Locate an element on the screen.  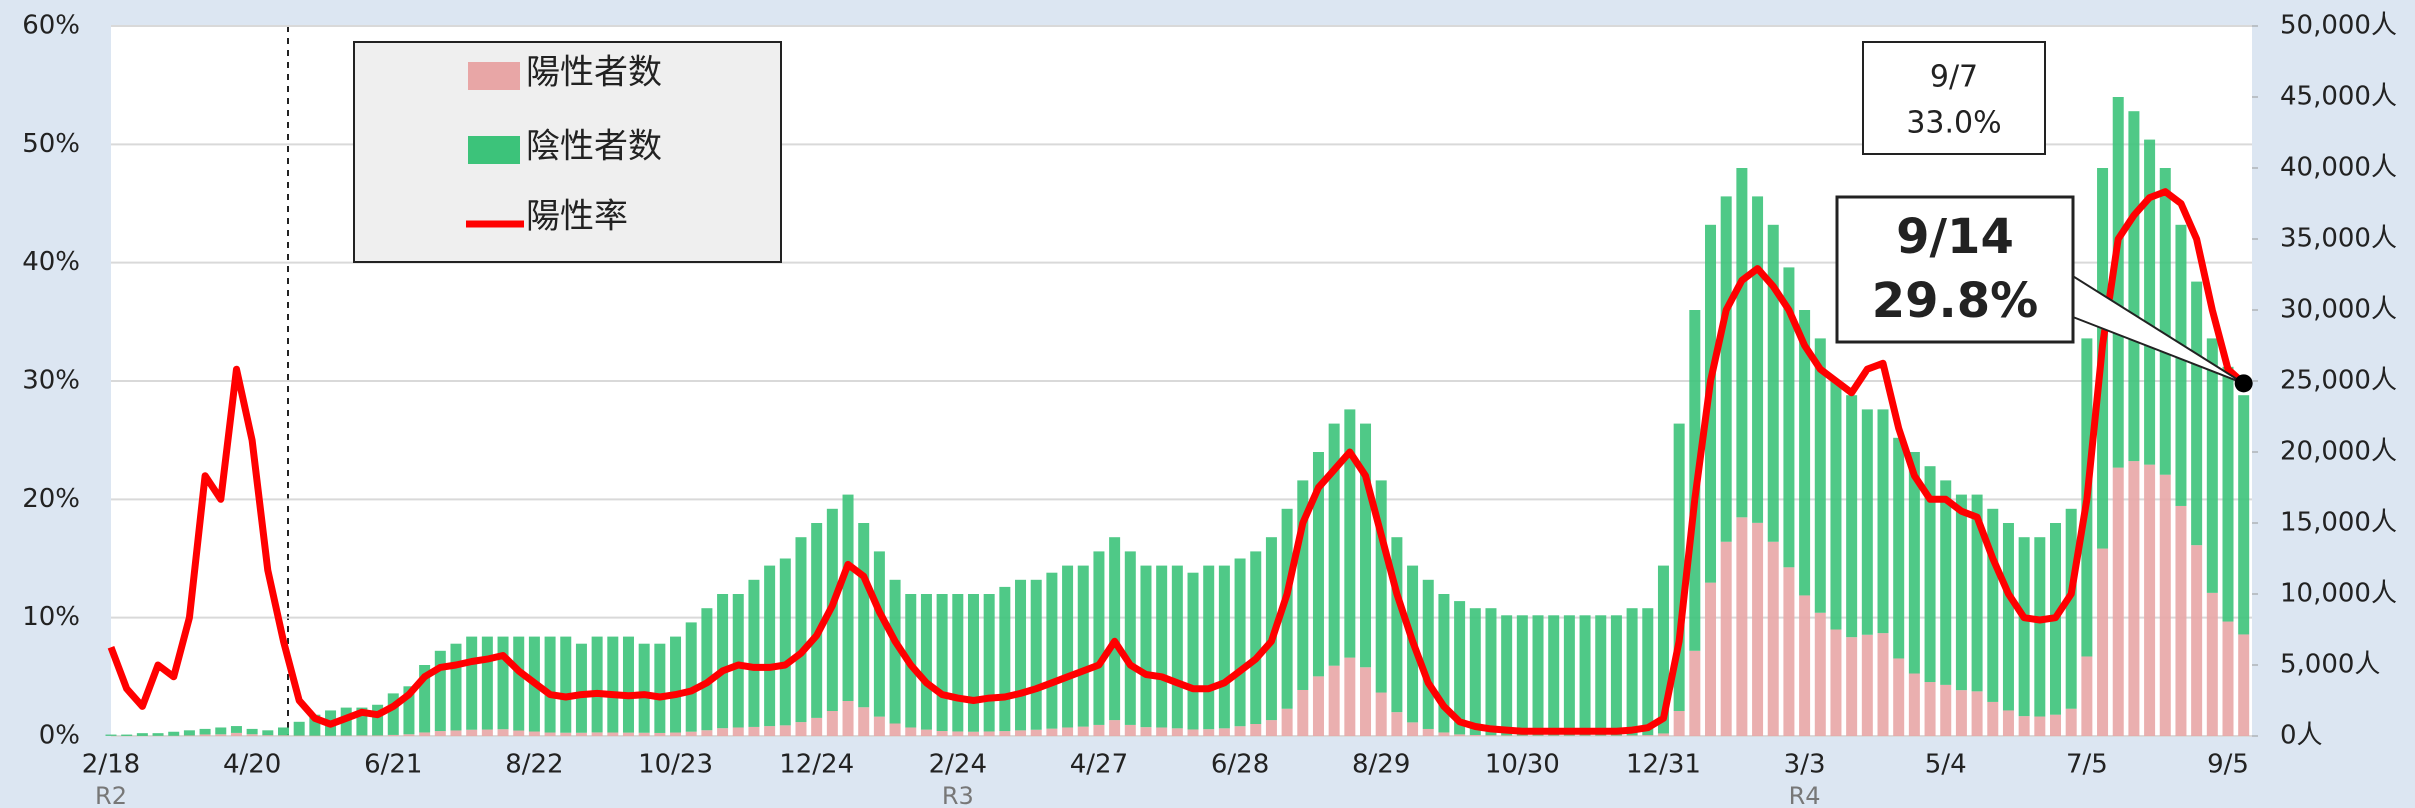
y-tick-label: 10% is located at coordinates (51, 617).